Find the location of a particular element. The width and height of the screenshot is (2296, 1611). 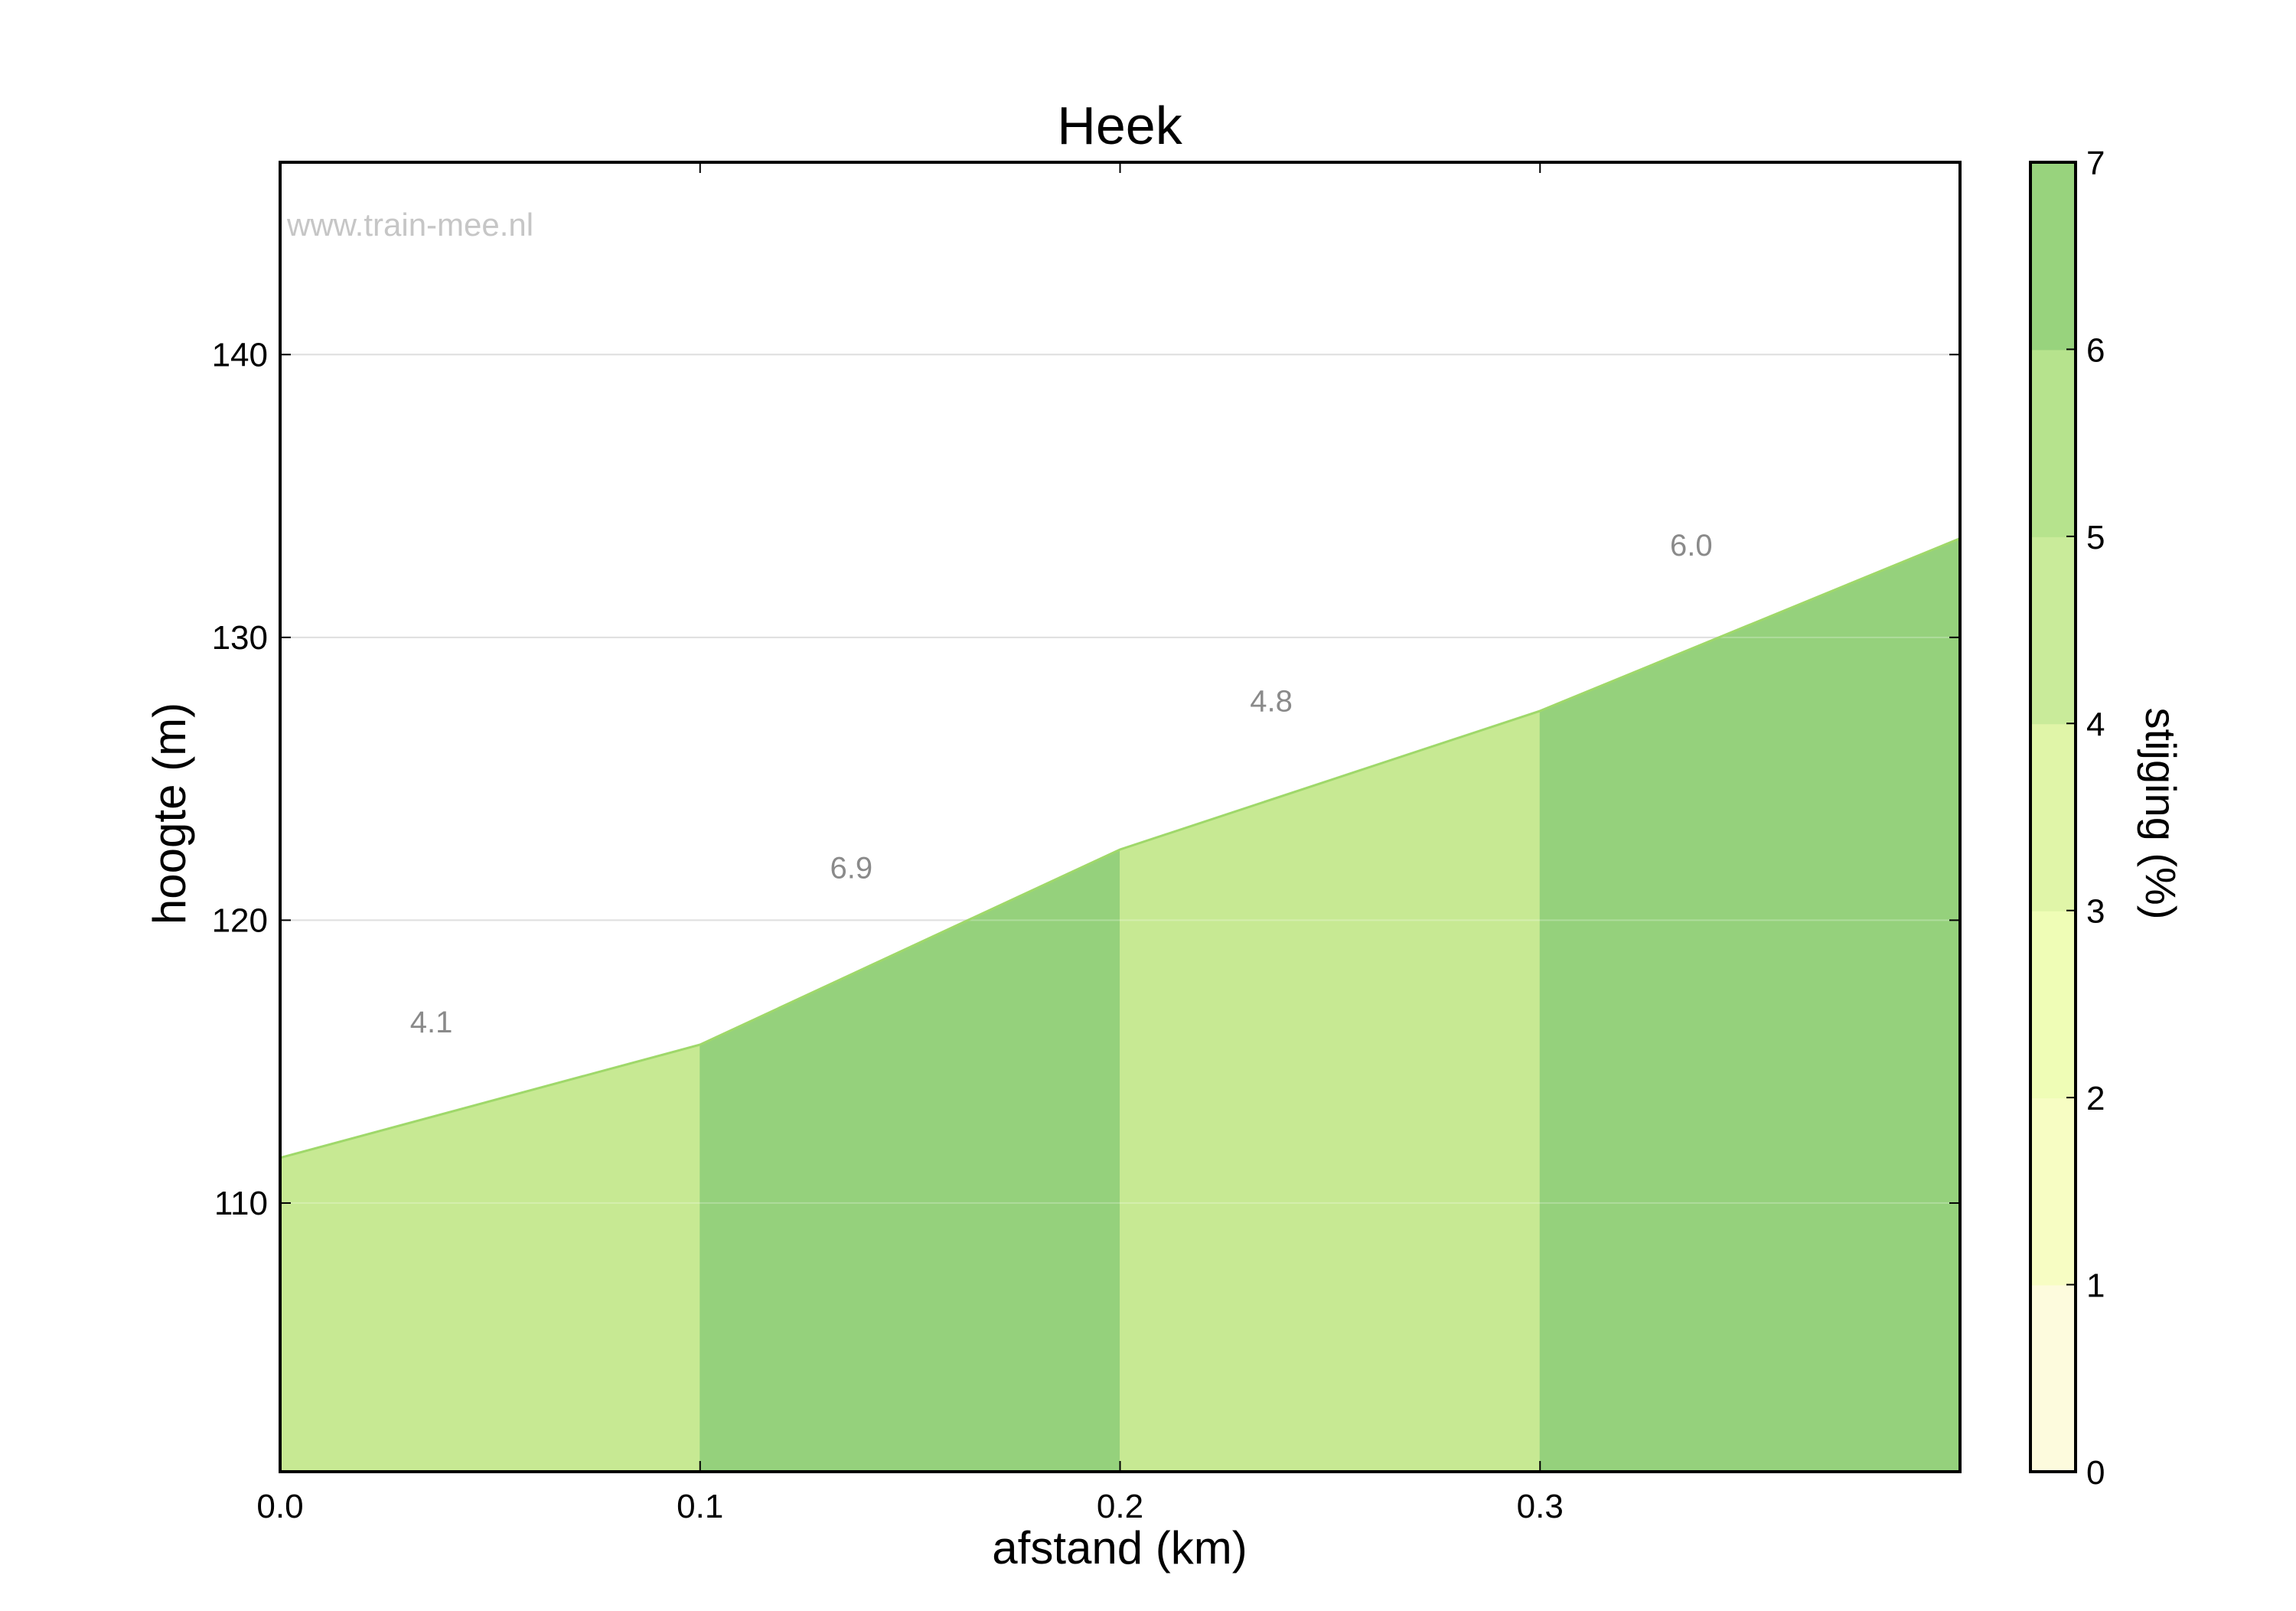

y-axis-label: hoogte (m) is located at coordinates (169, 814).